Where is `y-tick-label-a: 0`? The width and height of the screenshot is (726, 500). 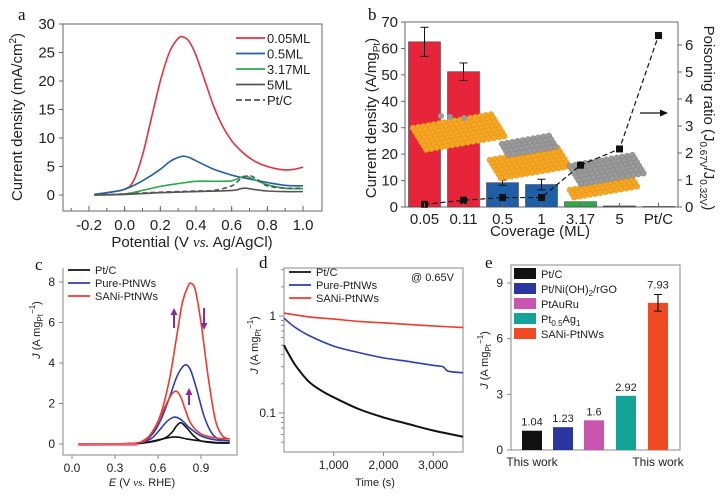 y-tick-label-a: 0 is located at coordinates (51, 195).